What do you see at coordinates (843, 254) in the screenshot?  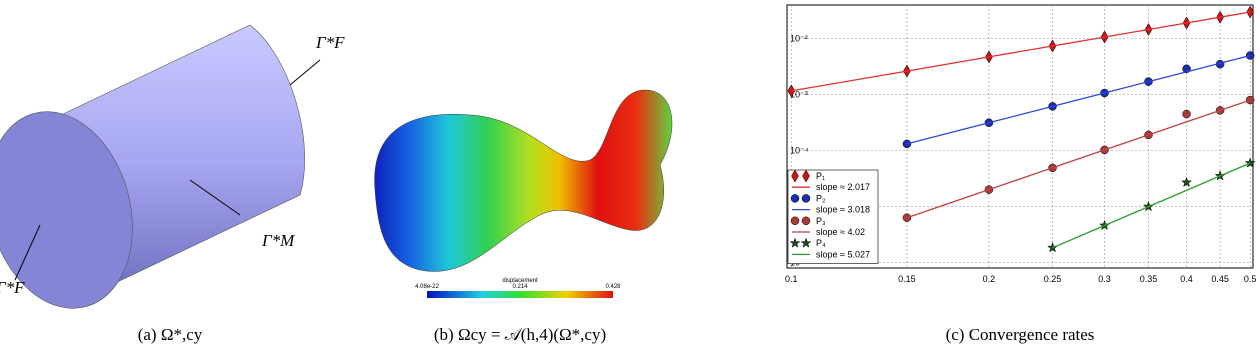 I see `legend-label: slope ≈ 5.027` at bounding box center [843, 254].